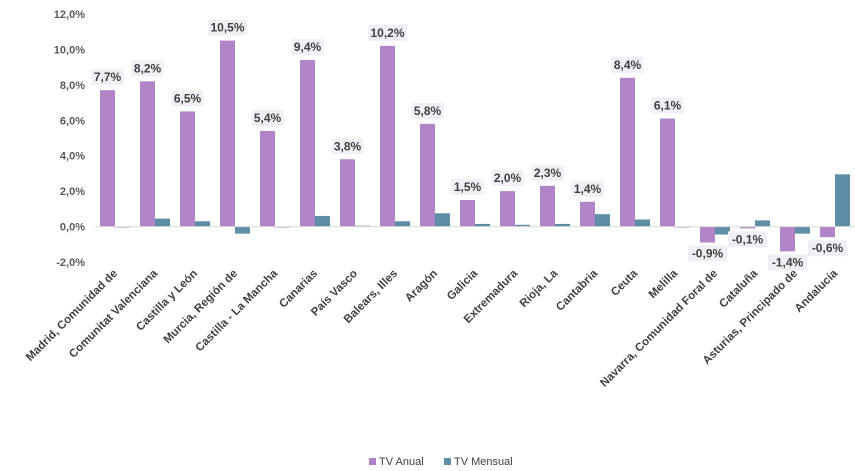 Image resolution: width=855 pixels, height=471 pixels. What do you see at coordinates (72, 121) in the screenshot?
I see `y-tick-label: 6,0%` at bounding box center [72, 121].